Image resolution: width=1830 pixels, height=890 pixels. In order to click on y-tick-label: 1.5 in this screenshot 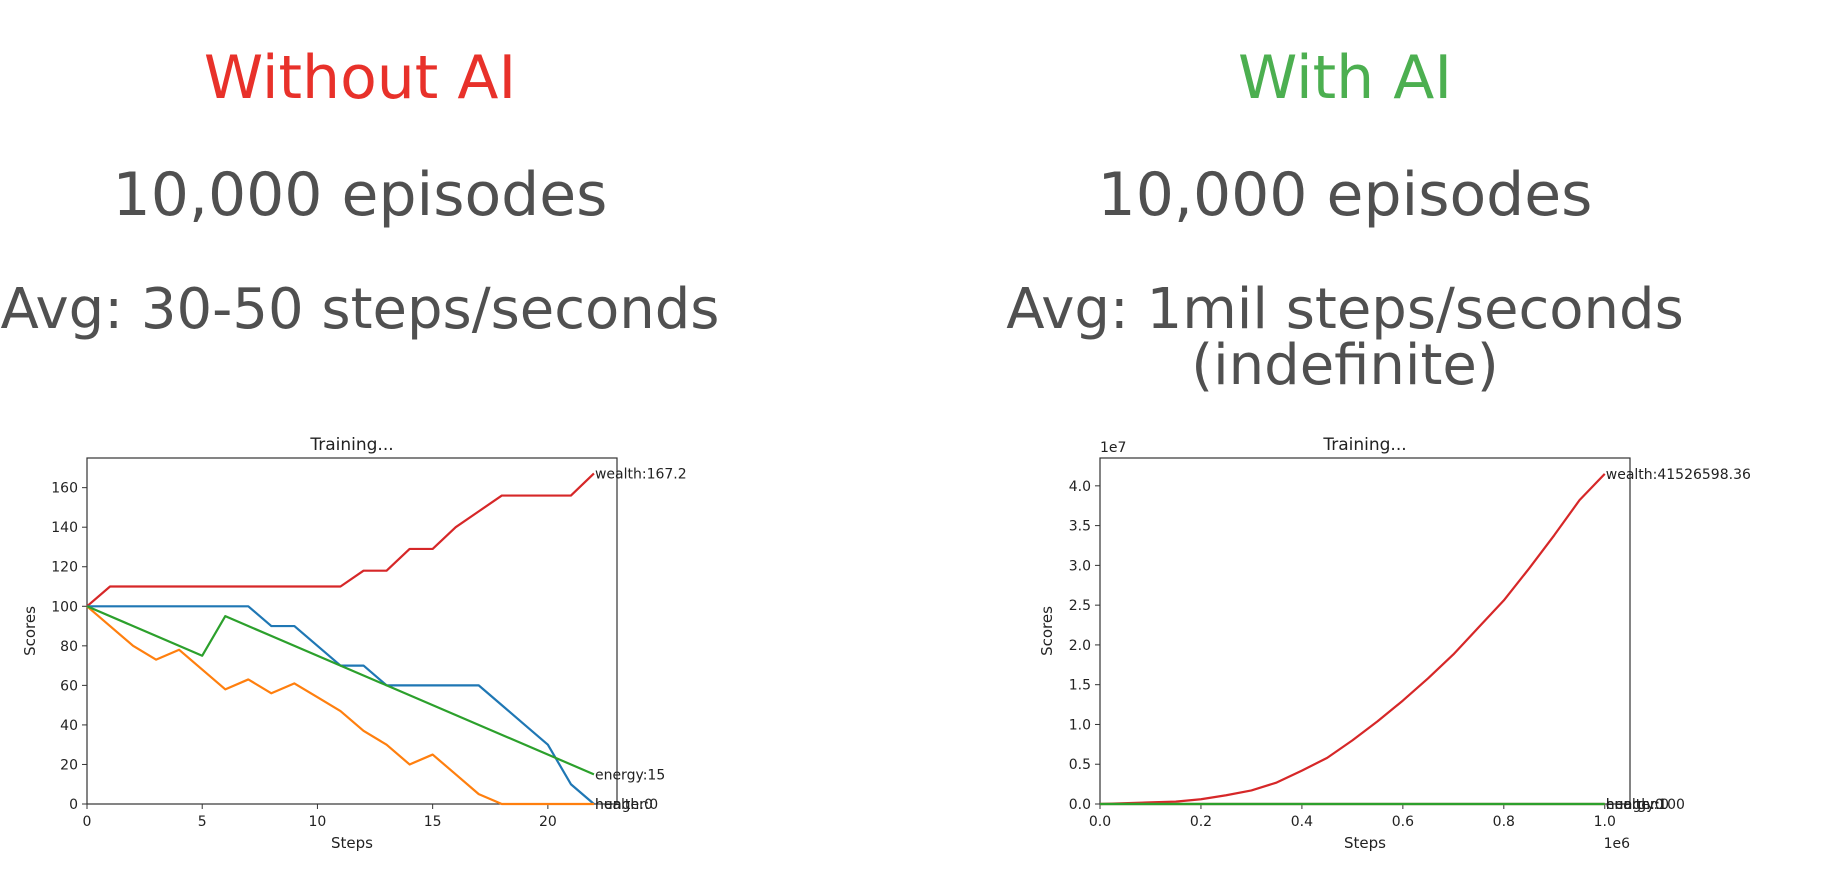, I will do `click(1080, 686)`.